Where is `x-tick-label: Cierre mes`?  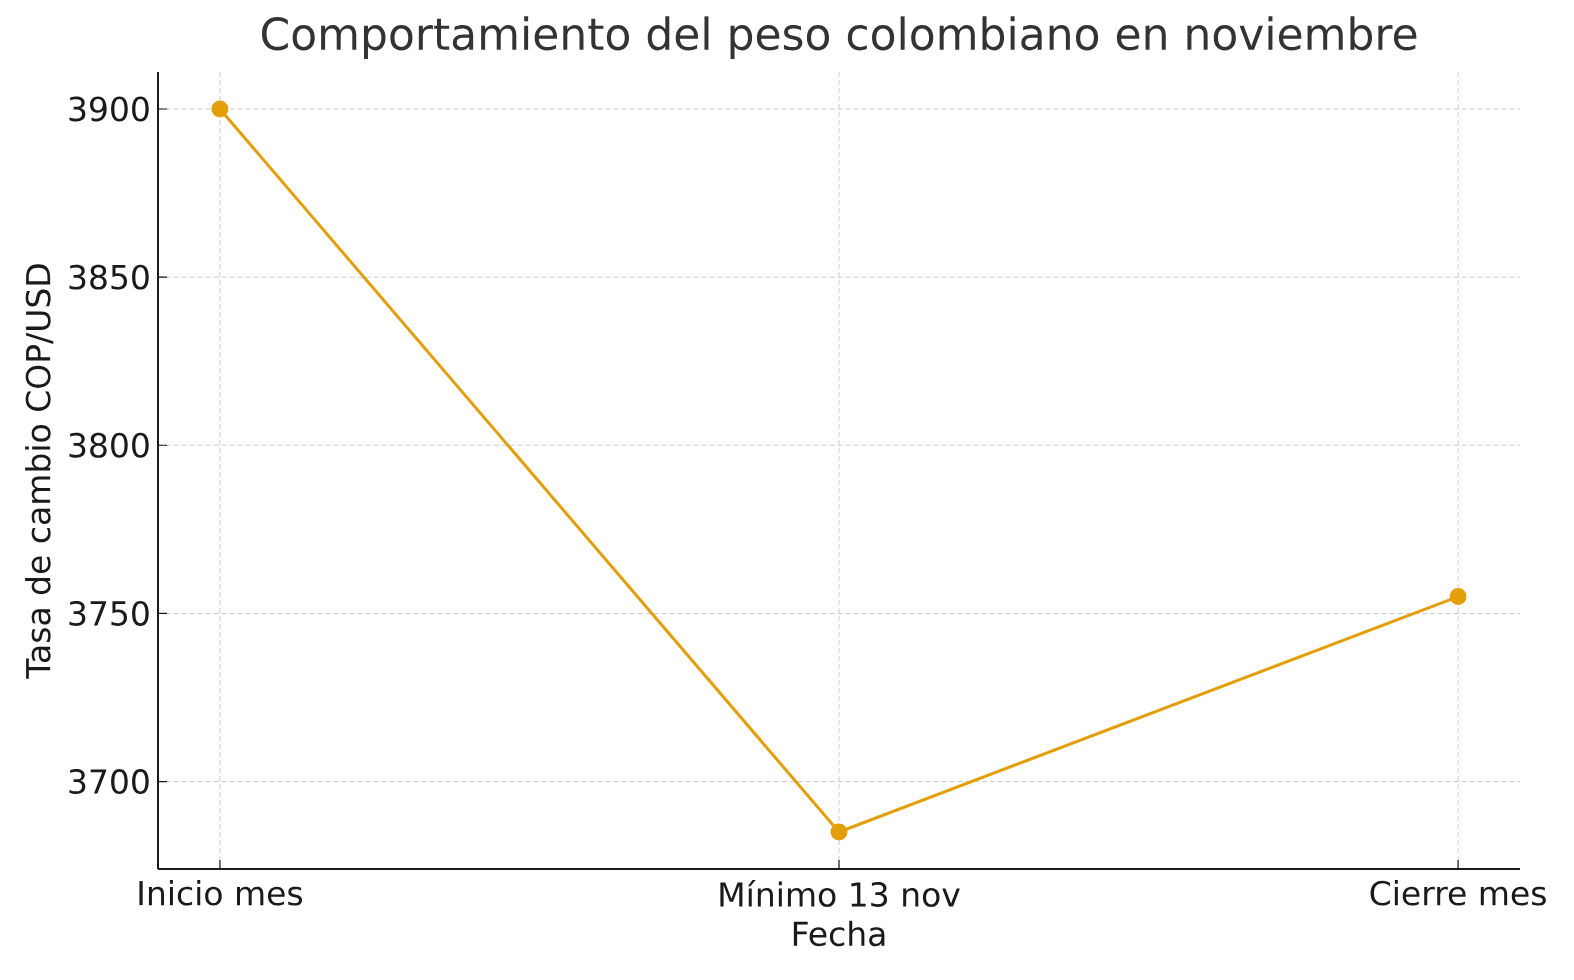
x-tick-label: Cierre mes is located at coordinates (1458, 893).